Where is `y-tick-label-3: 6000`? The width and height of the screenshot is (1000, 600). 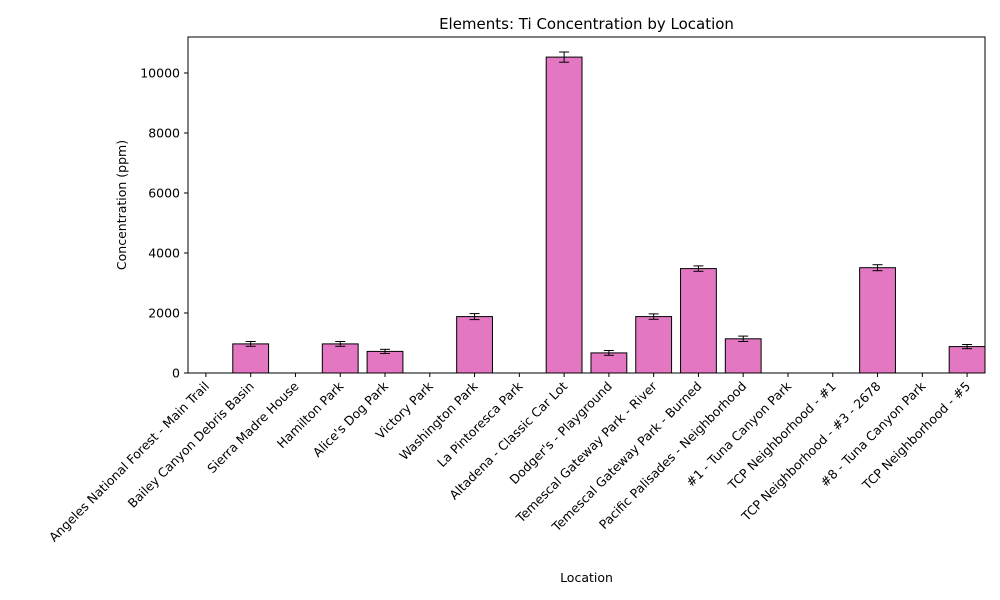 y-tick-label-3: 6000 is located at coordinates (164, 193).